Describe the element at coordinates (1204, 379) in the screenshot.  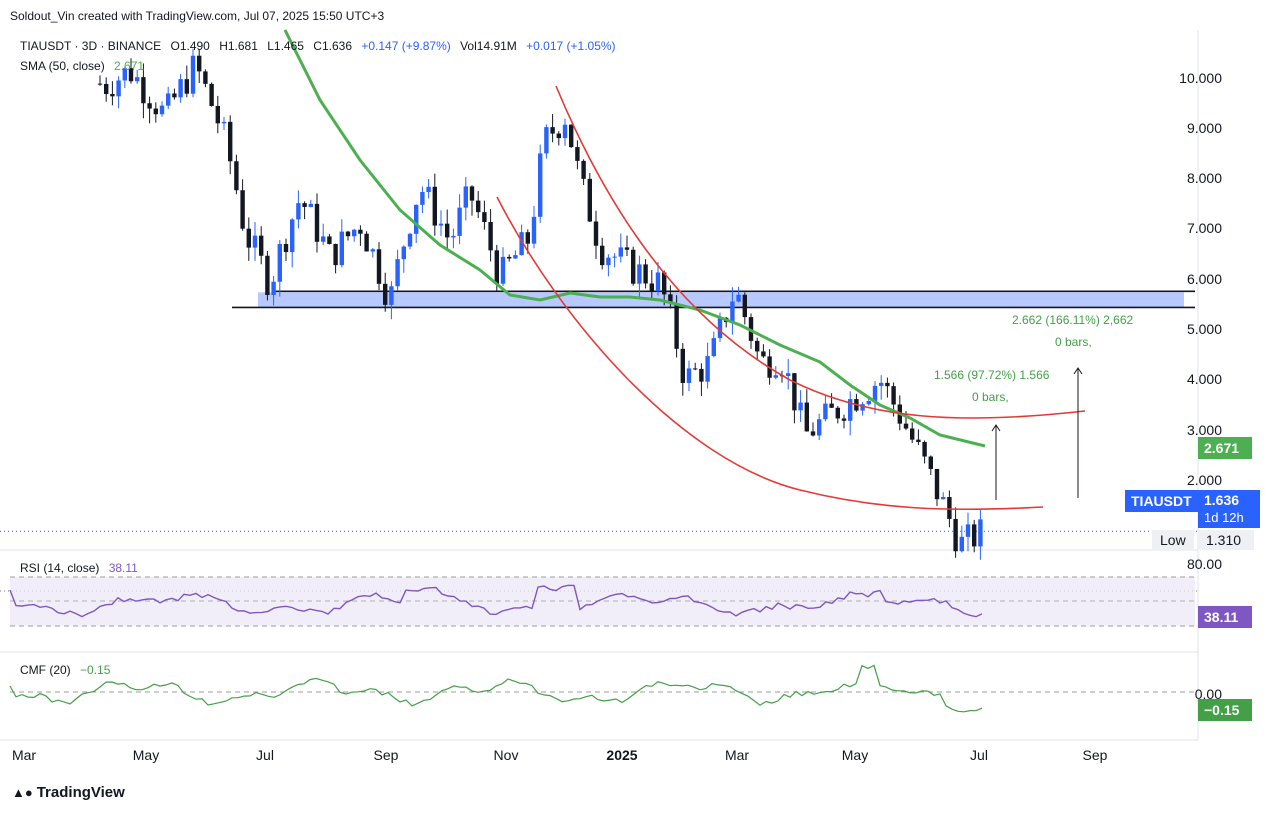
I see `y-tick-label: 4.000` at that location.